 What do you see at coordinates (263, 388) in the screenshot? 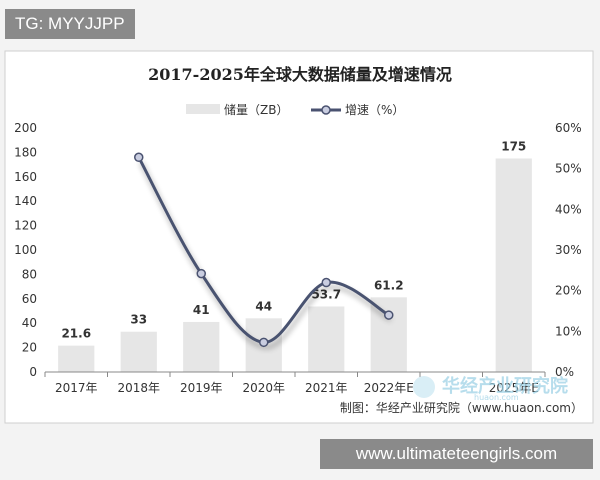
I see `x-tick-label: 2020年` at bounding box center [263, 388].